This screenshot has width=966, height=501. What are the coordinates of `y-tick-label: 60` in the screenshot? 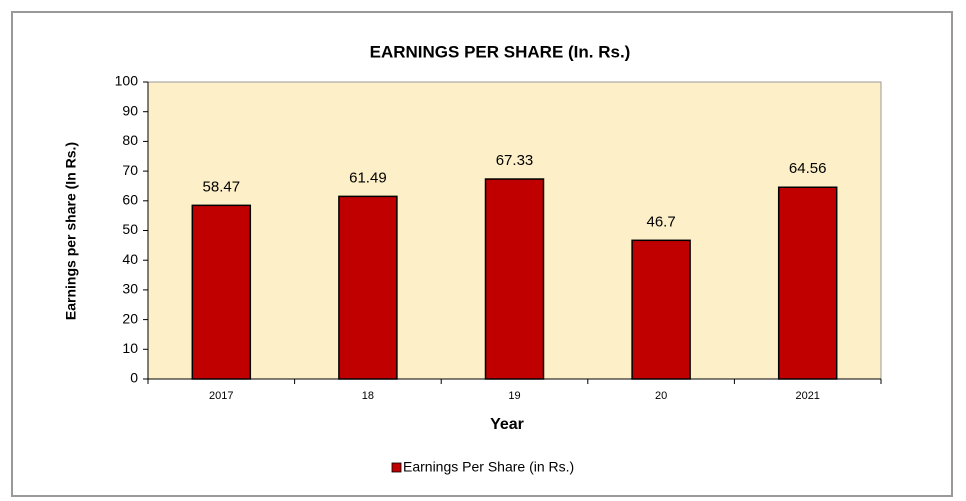 It's located at (130, 200).